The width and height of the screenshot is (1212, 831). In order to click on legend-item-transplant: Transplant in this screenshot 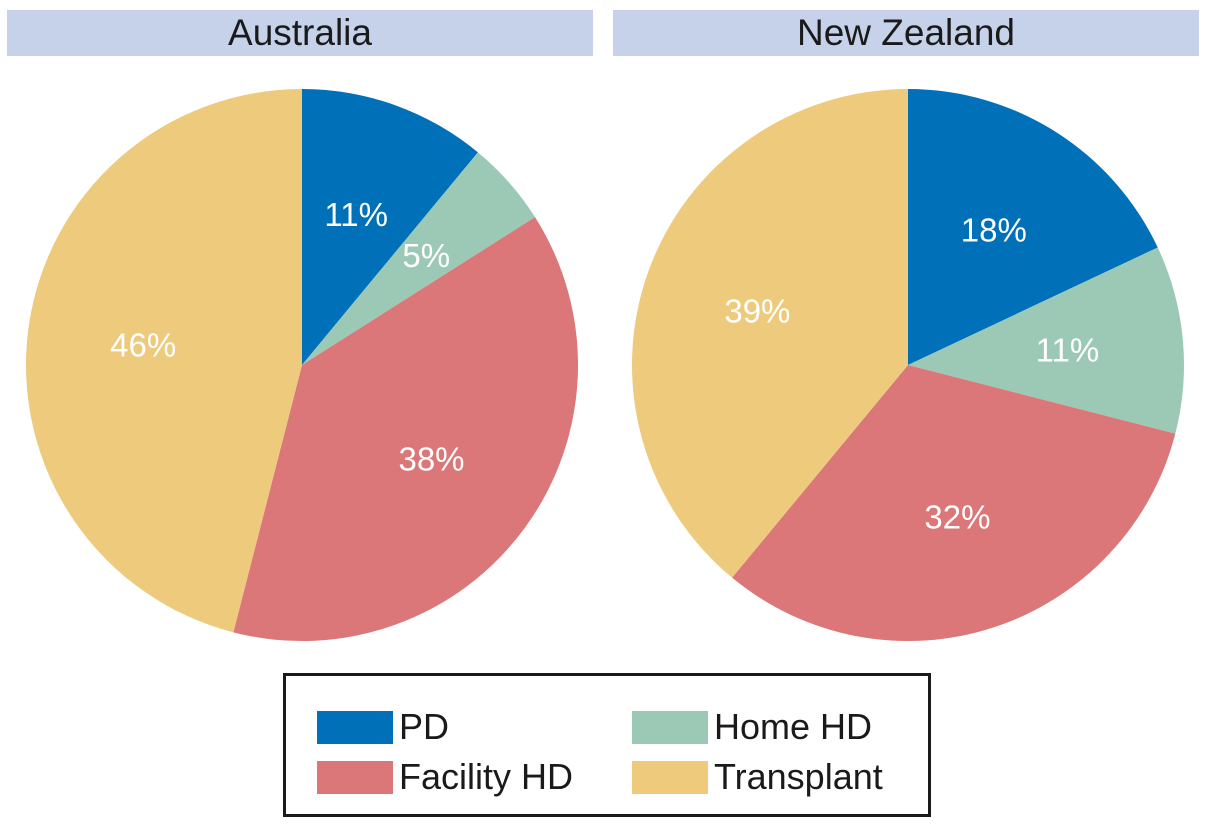, I will do `click(757, 777)`.